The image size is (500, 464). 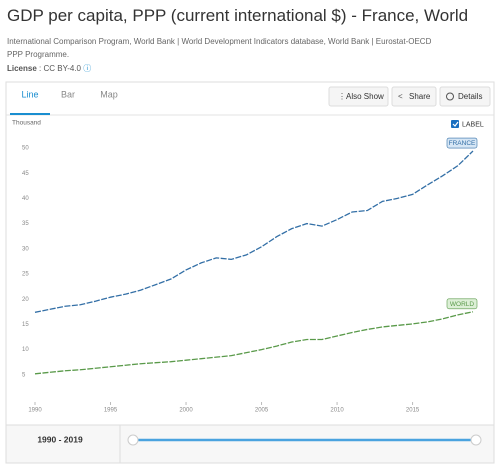 I want to click on series-label: FRANCE, so click(x=462, y=143).